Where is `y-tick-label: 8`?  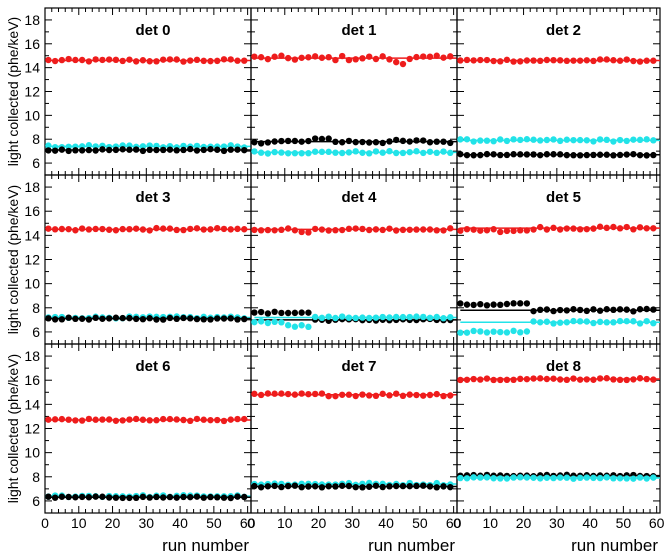
y-tick-label: 8 is located at coordinates (36, 139).